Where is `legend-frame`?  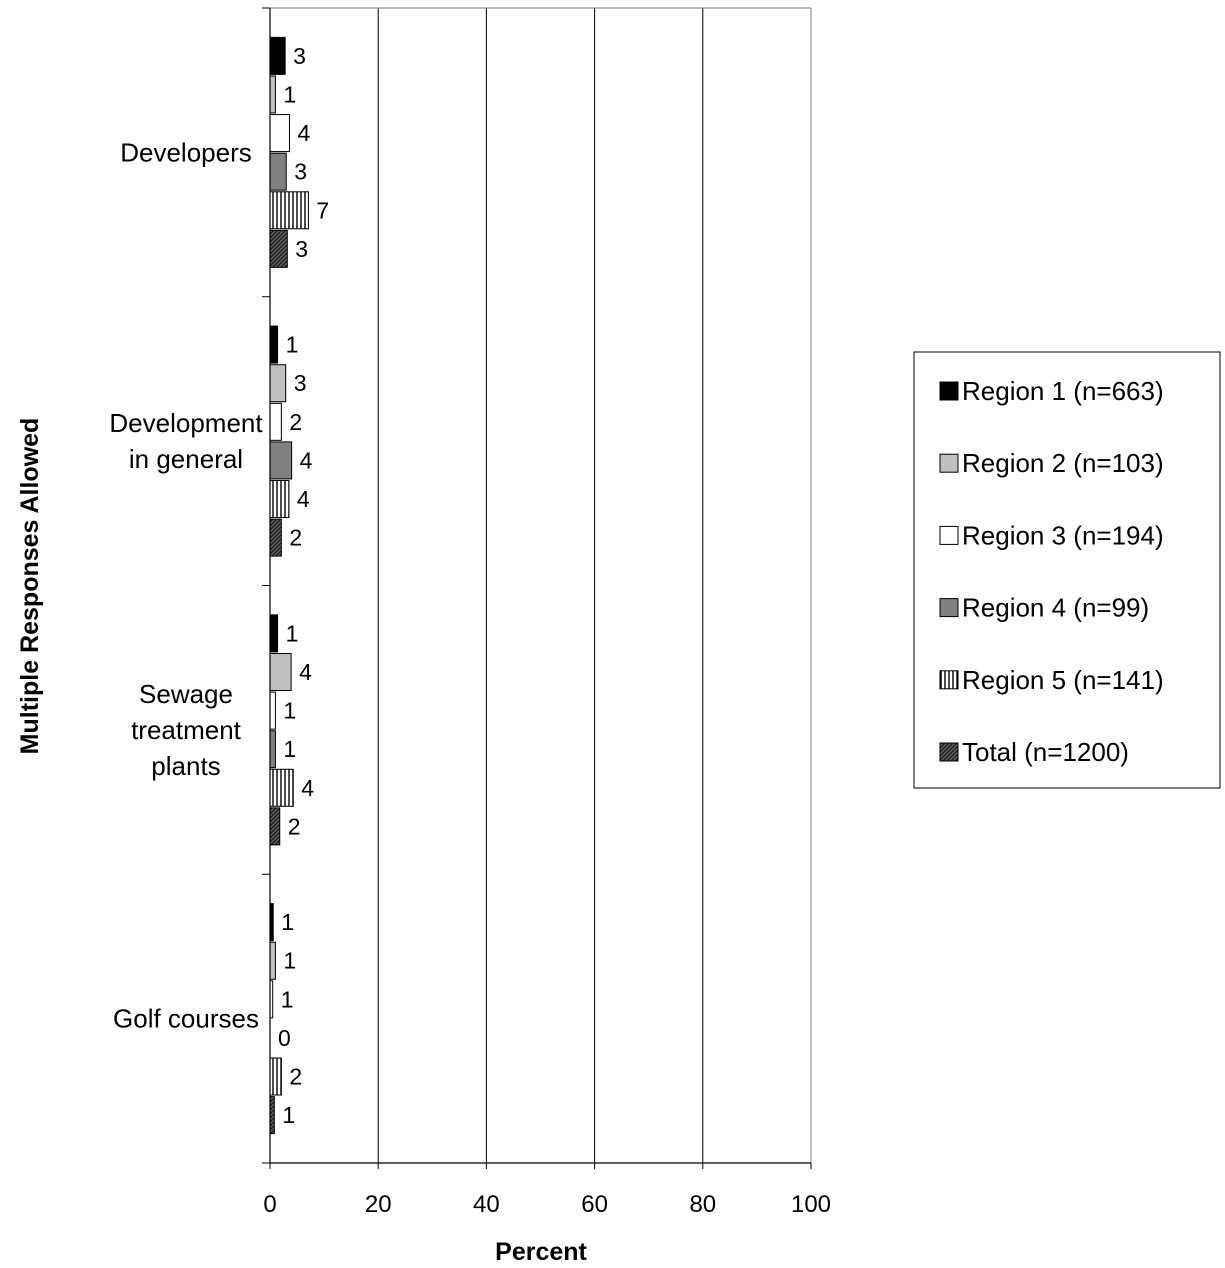 legend-frame is located at coordinates (1067, 570).